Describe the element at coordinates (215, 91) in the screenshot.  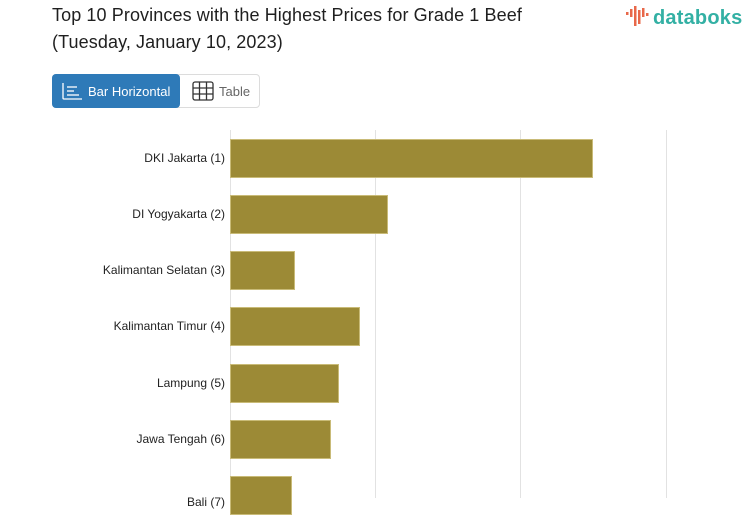
I see `table-button: Table` at that location.